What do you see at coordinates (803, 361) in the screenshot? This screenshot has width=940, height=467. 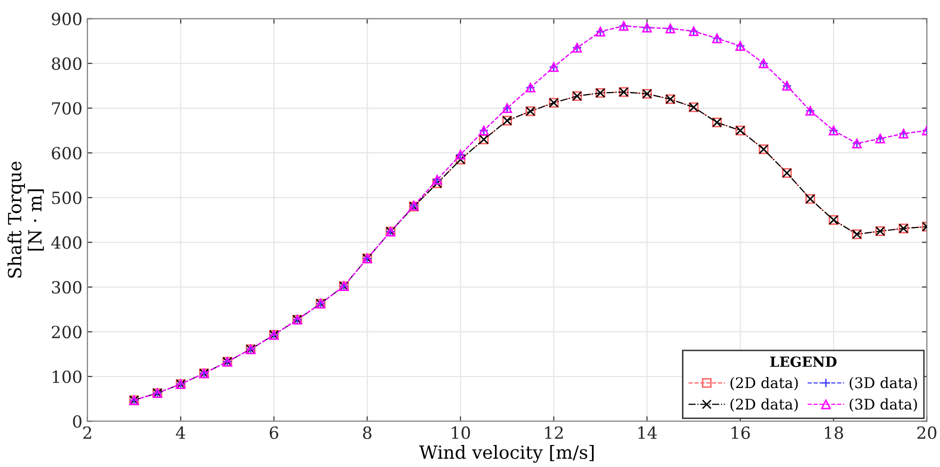 I see `legend-title: LEGEND` at bounding box center [803, 361].